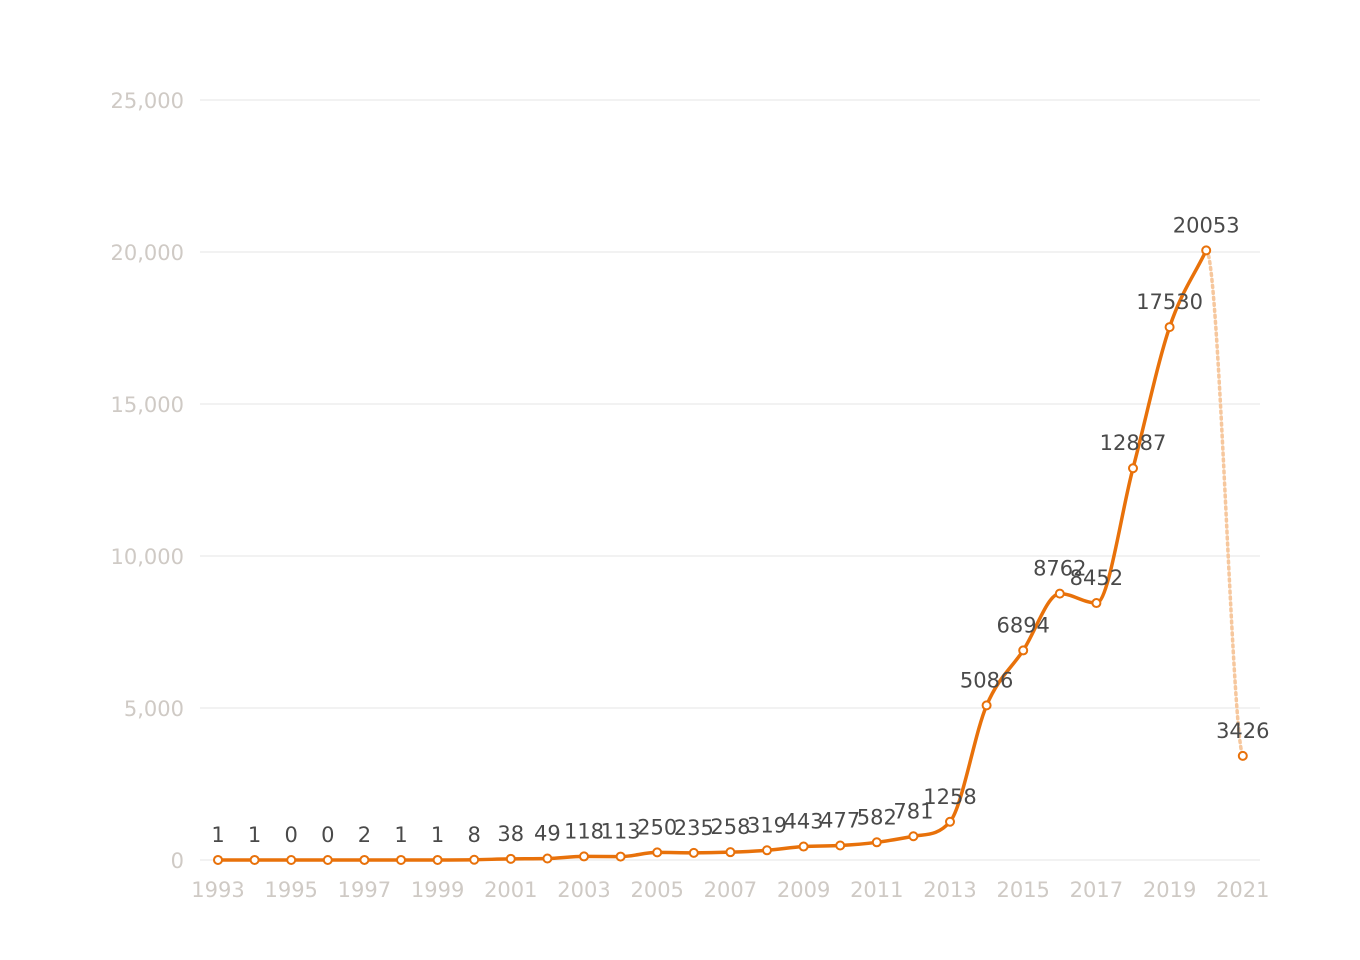  Describe the element at coordinates (147, 405) in the screenshot. I see `y-tick-label: 15,000` at that location.